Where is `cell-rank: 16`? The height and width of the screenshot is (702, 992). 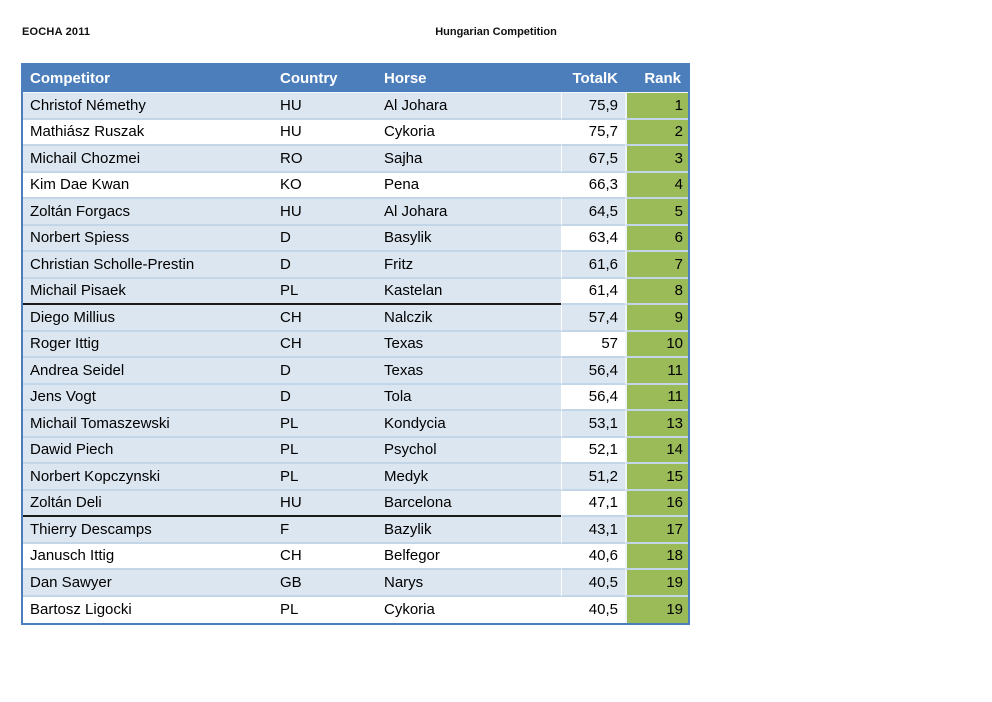 cell-rank: 16 is located at coordinates (656, 503).